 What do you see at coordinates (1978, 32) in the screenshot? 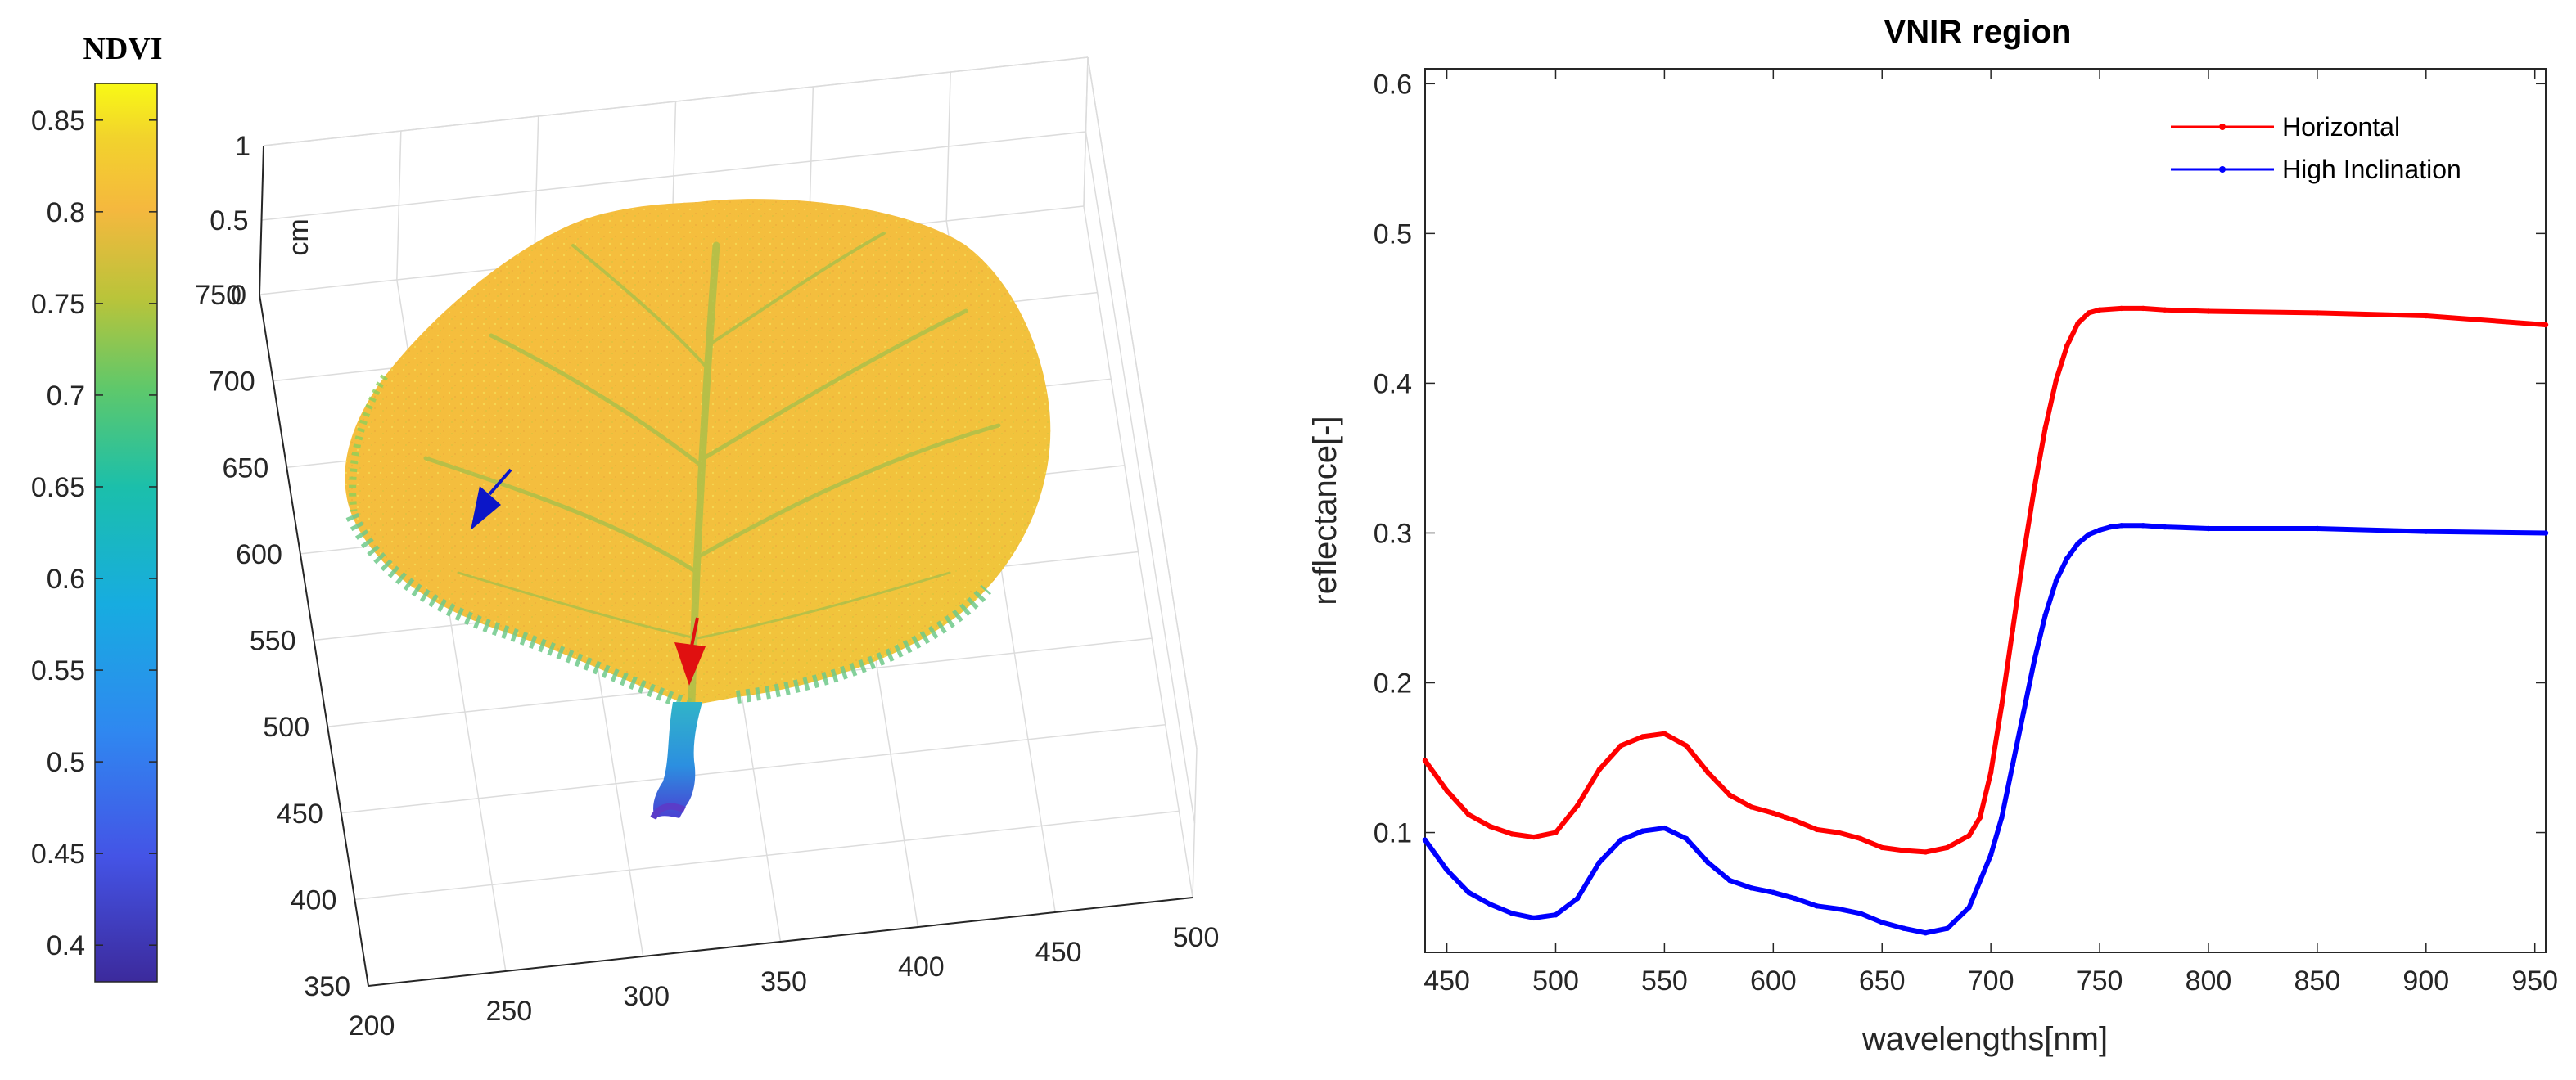
I see `chart-title: VNIR region` at bounding box center [1978, 32].